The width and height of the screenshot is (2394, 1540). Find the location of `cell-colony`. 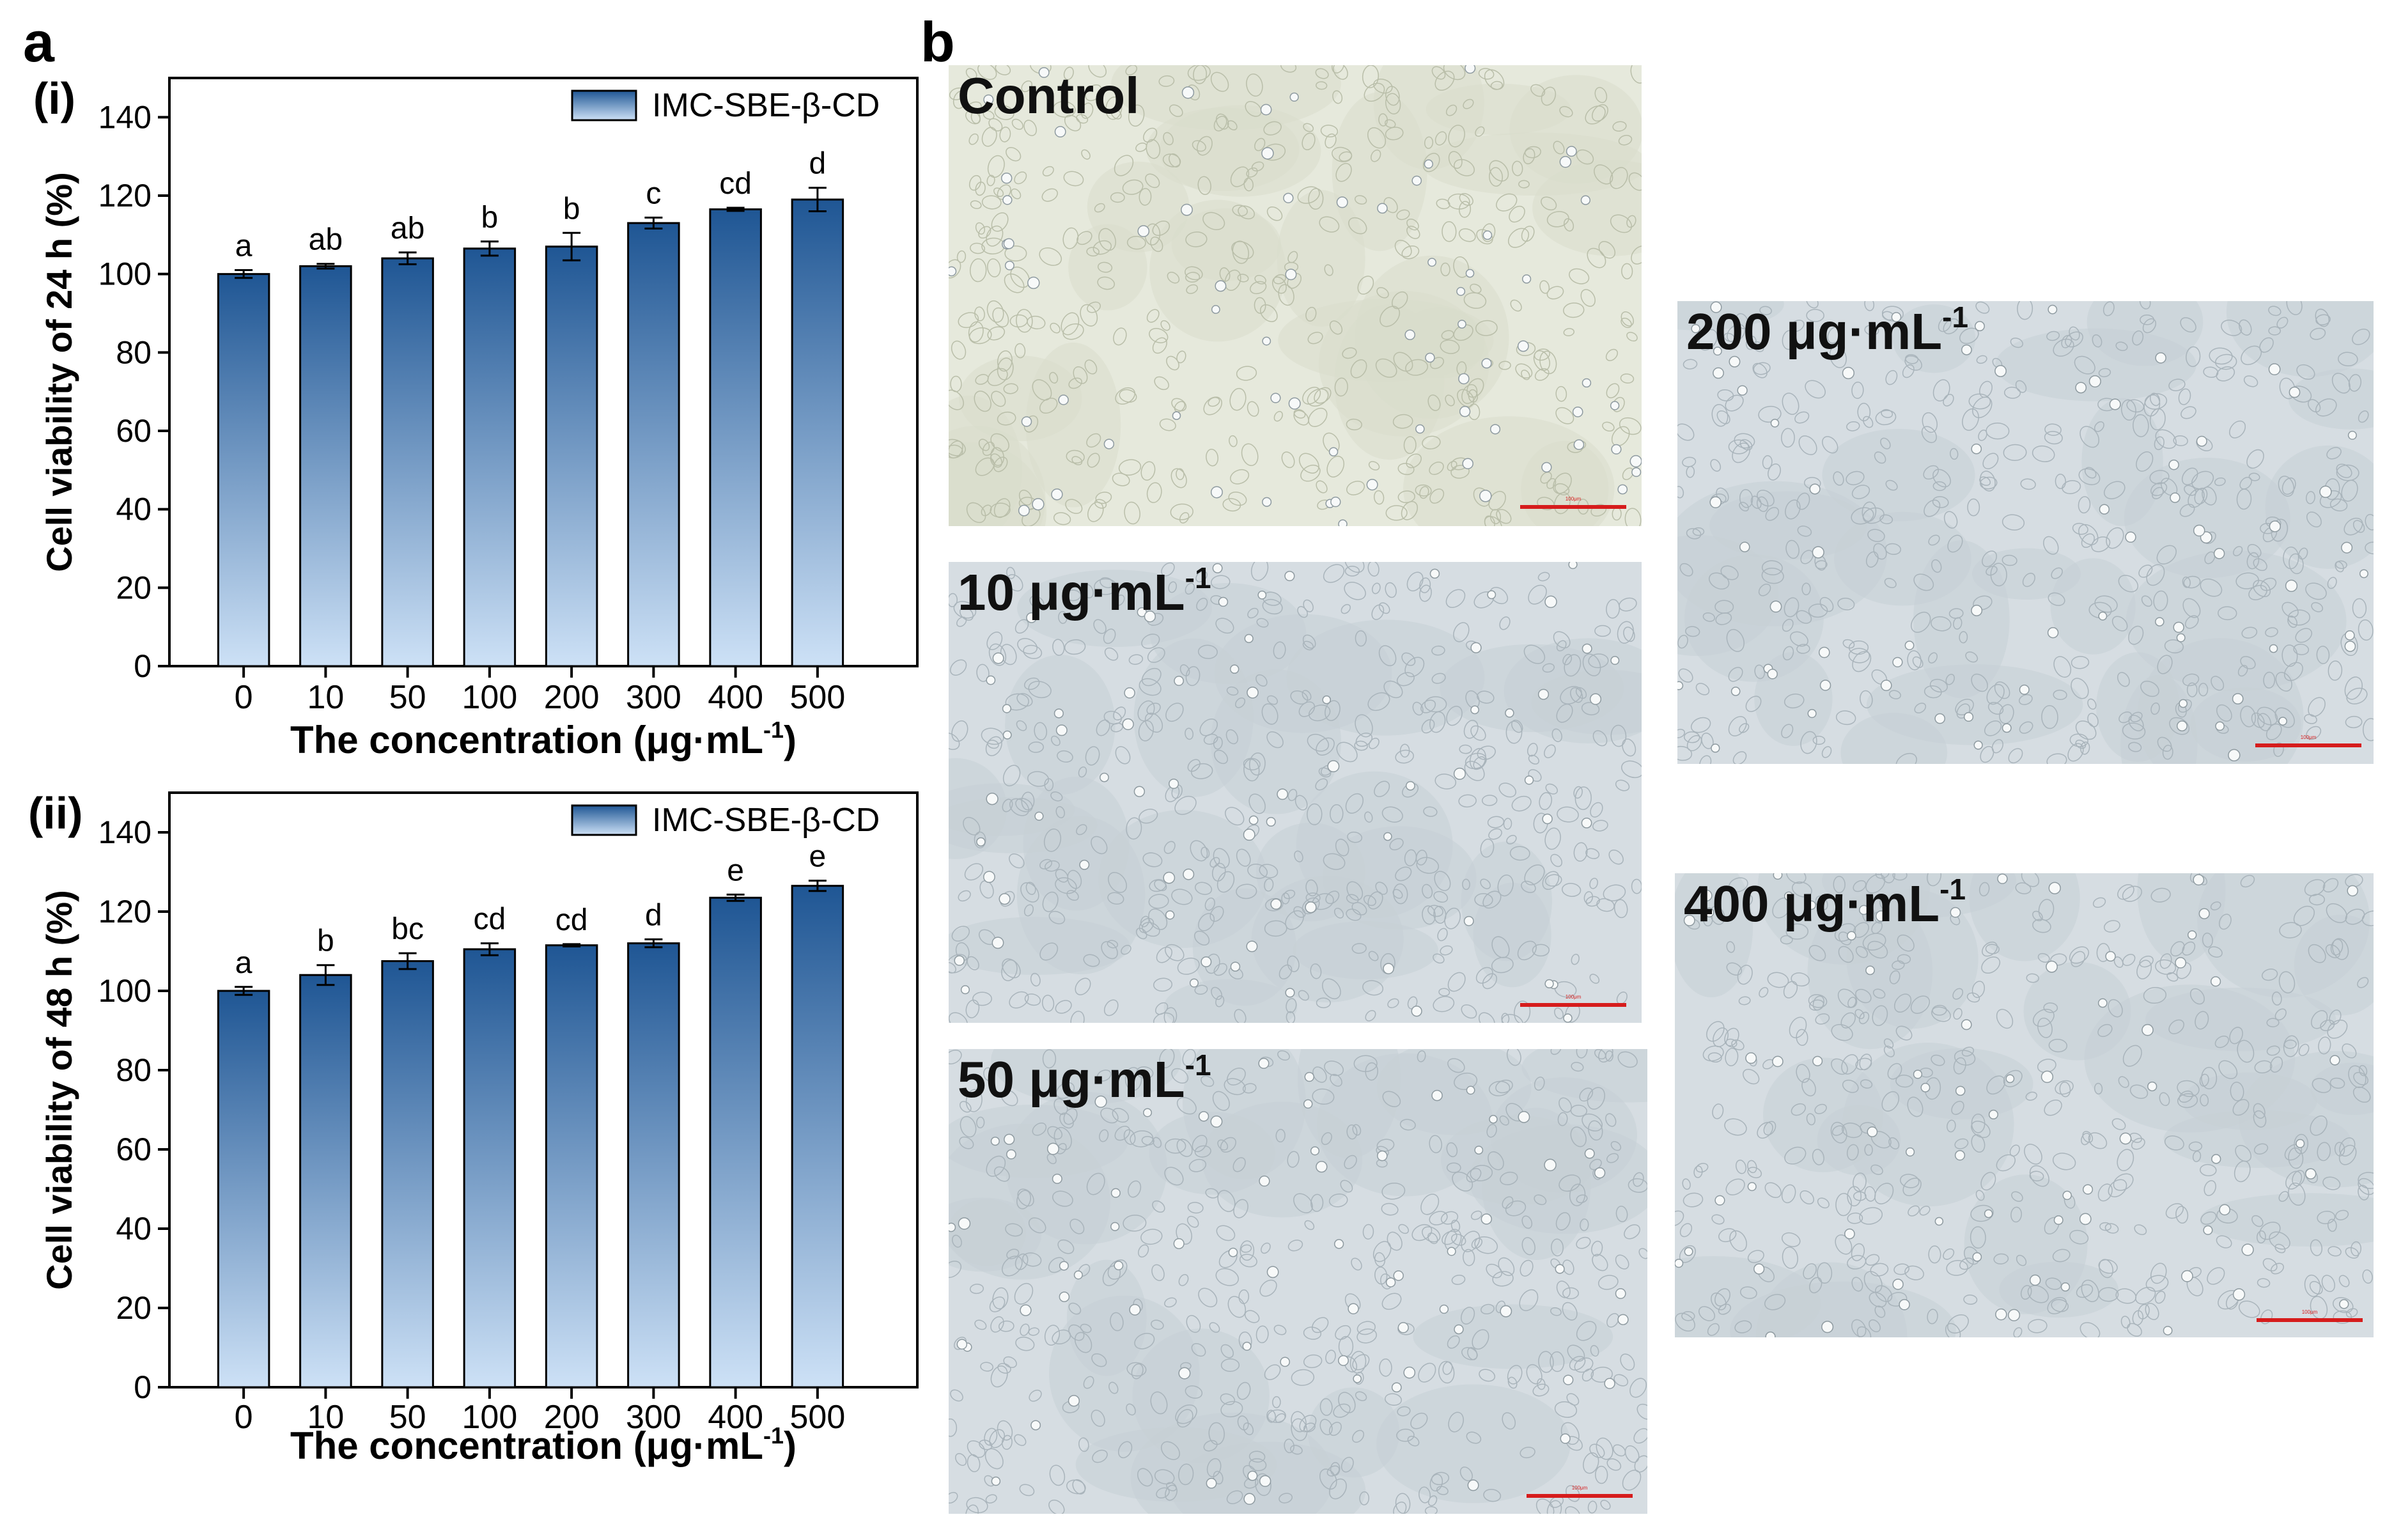

cell-colony is located at coordinates (1919, 896).